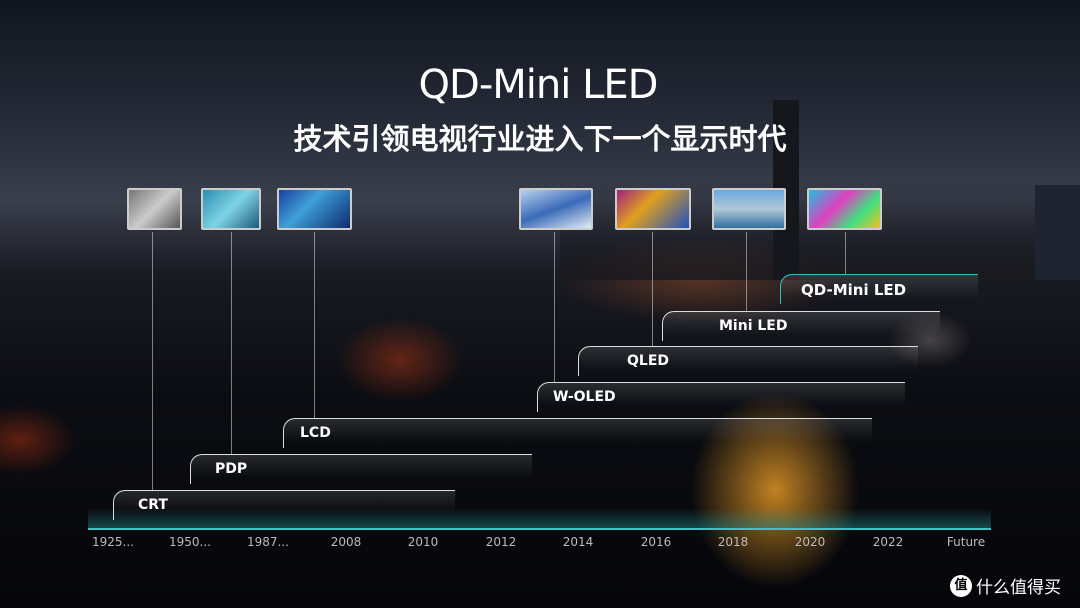 The width and height of the screenshot is (1080, 608). Describe the element at coordinates (231, 209) in the screenshot. I see `pdp-tv-image` at that location.